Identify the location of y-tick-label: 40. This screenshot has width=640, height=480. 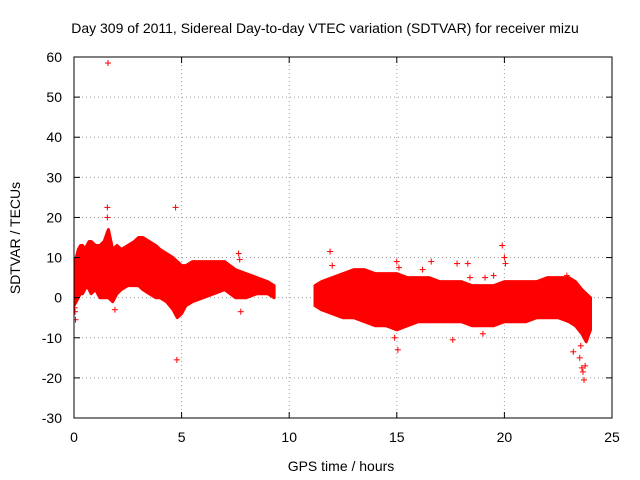
(54, 137).